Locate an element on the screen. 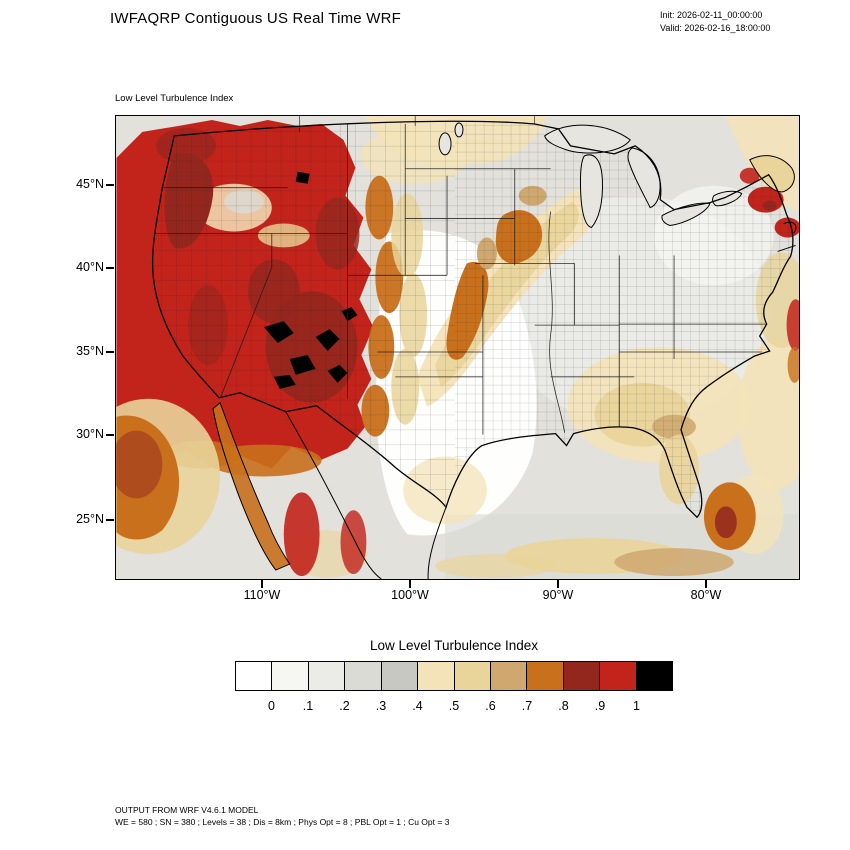 The height and width of the screenshot is (850, 850). colorbar-tick-label: 1 is located at coordinates (636, 706).